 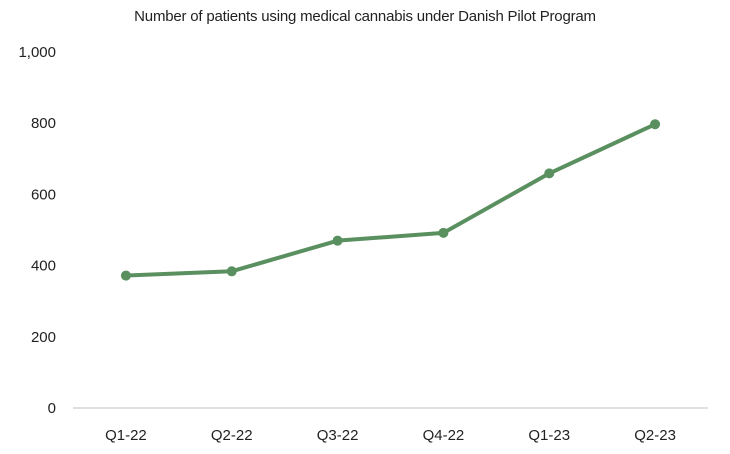 I want to click on x-tick-label: Q3-22, so click(x=338, y=435).